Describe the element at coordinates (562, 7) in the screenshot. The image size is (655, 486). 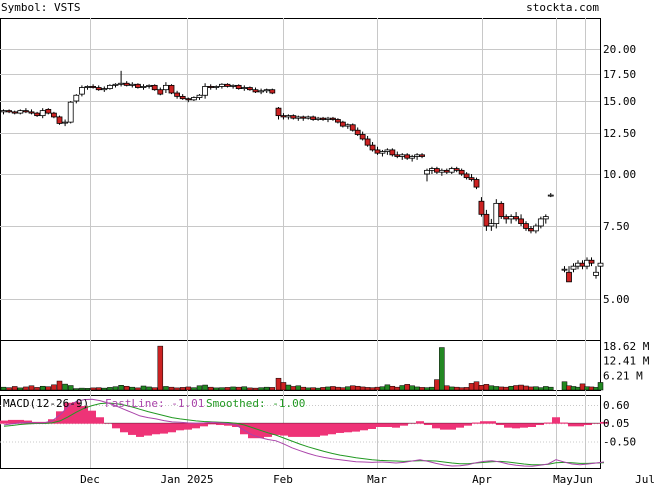
I see `site-label: stockta.com` at that location.